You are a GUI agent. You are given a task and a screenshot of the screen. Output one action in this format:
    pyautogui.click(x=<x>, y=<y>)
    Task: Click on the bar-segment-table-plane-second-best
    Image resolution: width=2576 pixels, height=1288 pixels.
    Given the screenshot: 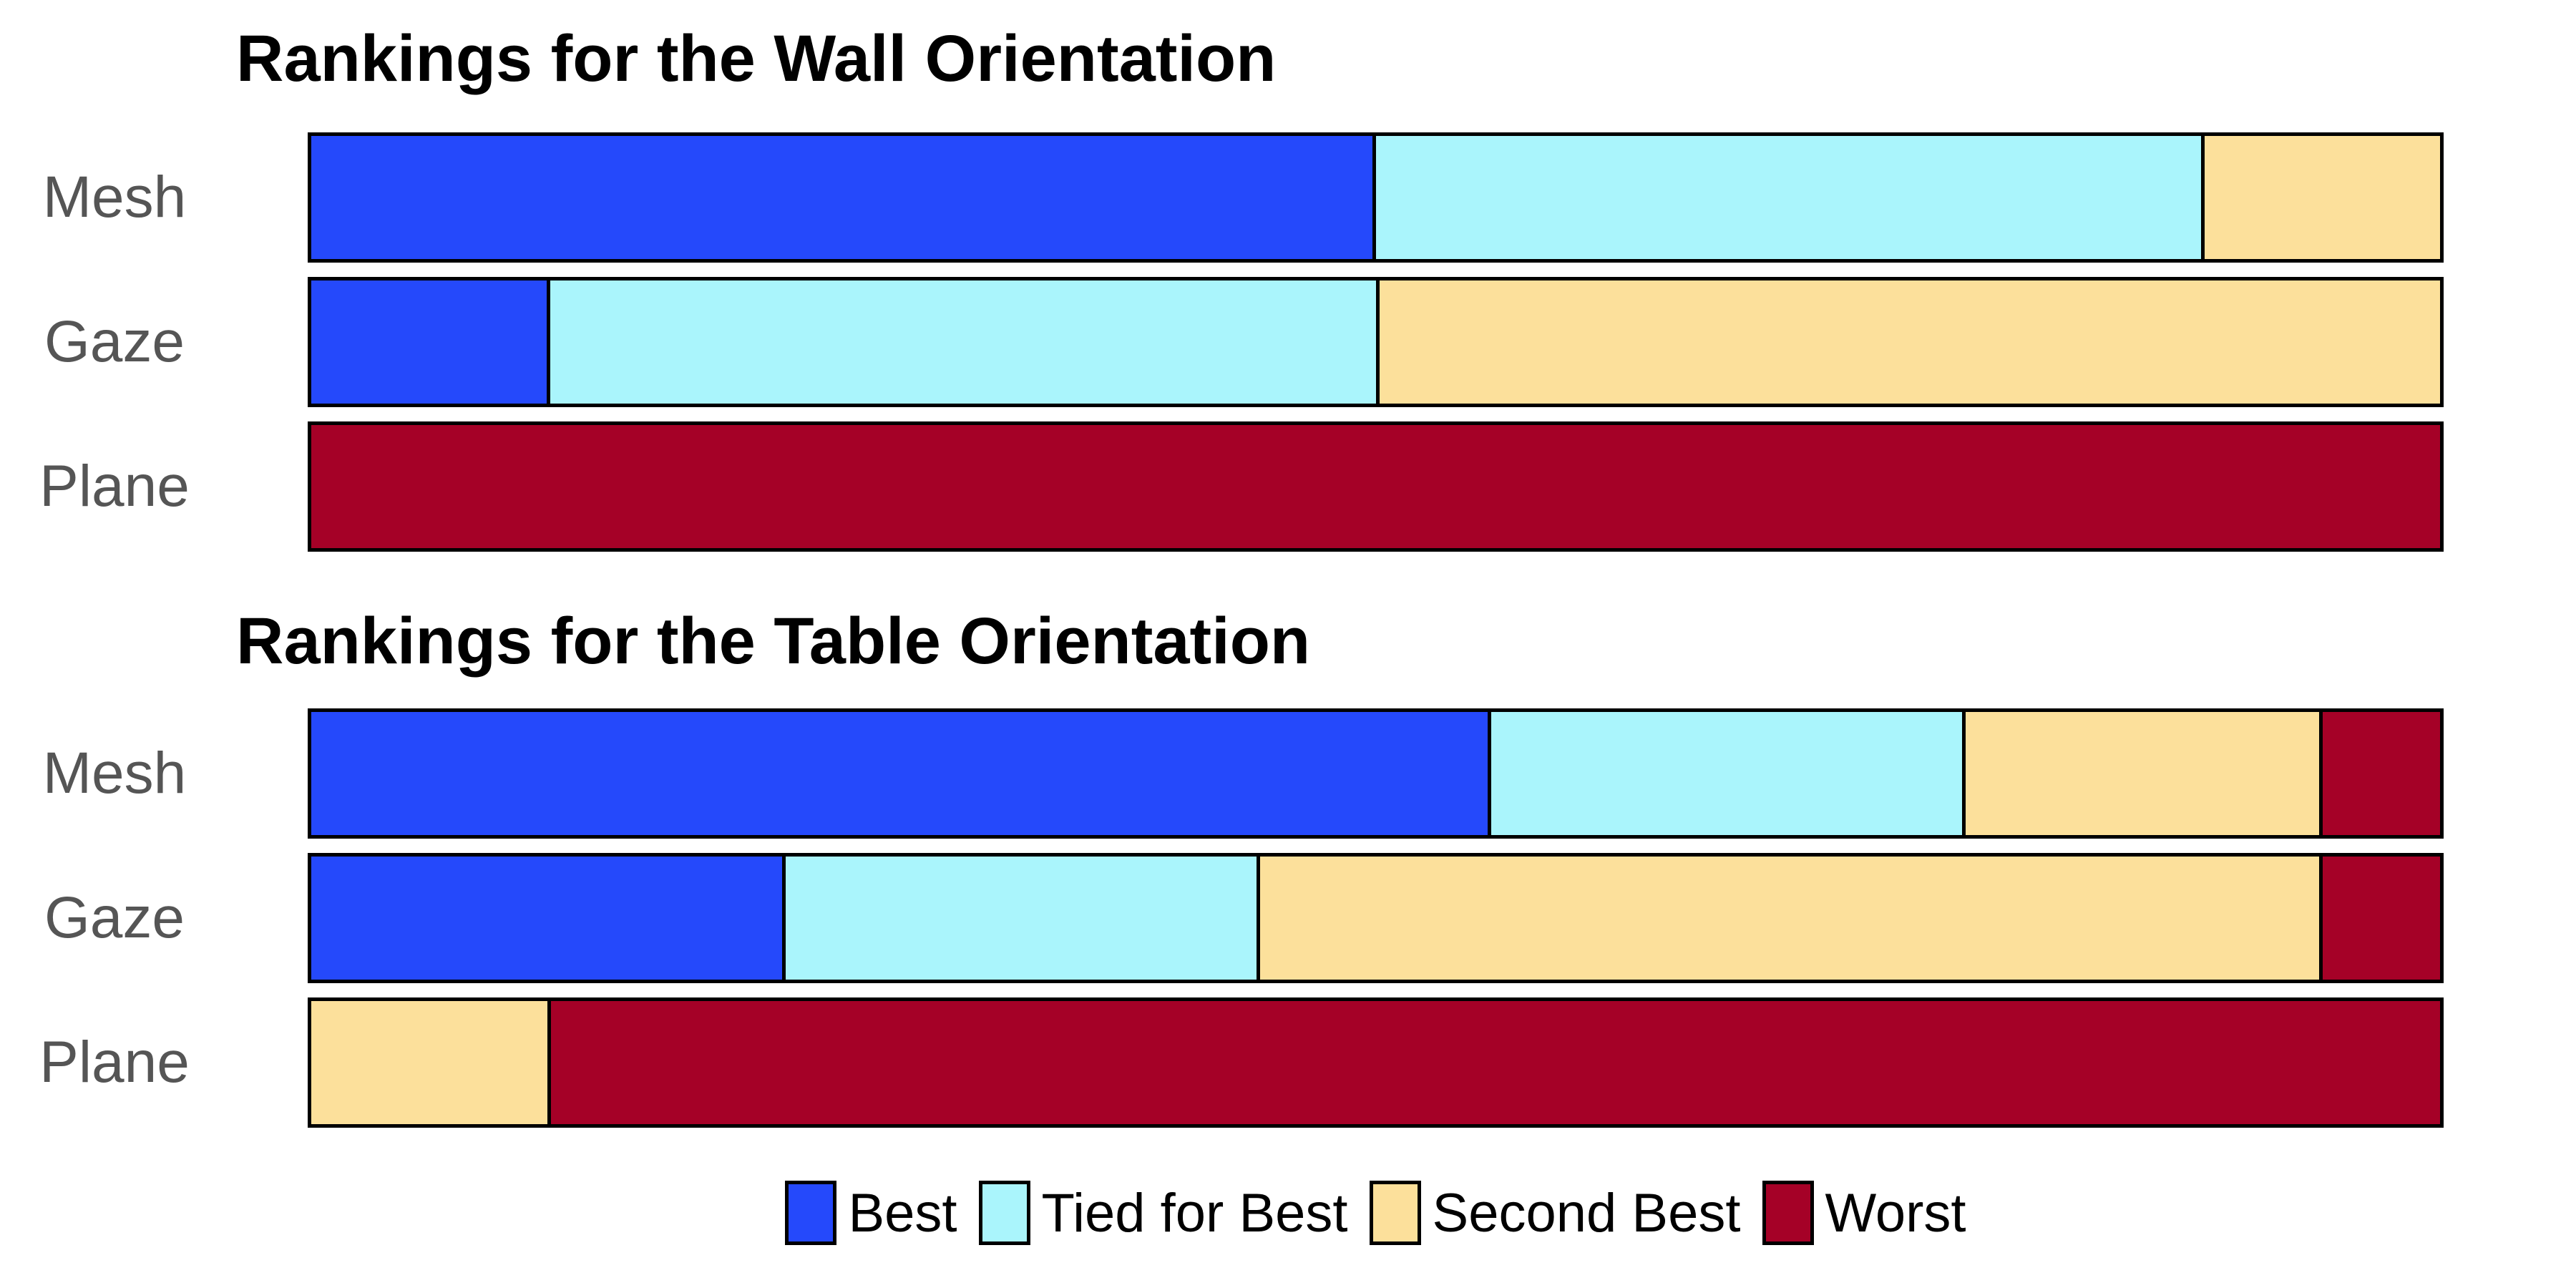 What is the action you would take?
    pyautogui.click(x=429, y=1062)
    